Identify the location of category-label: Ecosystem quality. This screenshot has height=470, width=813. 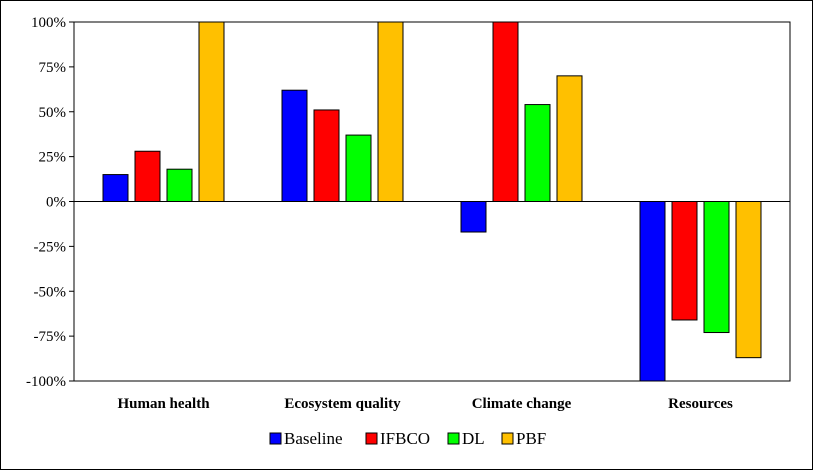
(342, 404).